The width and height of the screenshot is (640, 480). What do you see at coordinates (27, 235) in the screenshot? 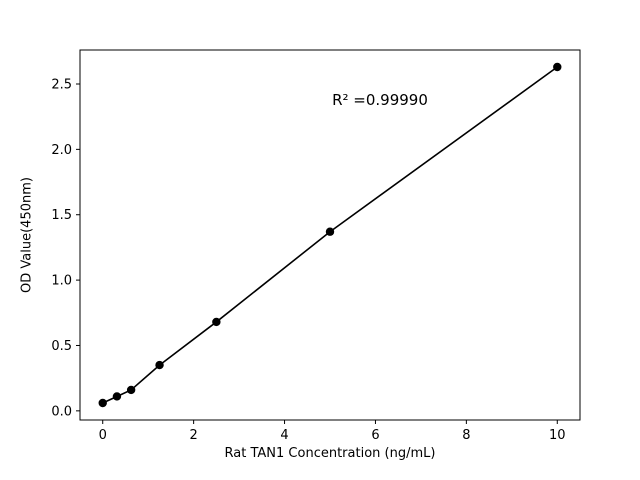
I see `y-axis-label: OD Value(450nm)` at bounding box center [27, 235].